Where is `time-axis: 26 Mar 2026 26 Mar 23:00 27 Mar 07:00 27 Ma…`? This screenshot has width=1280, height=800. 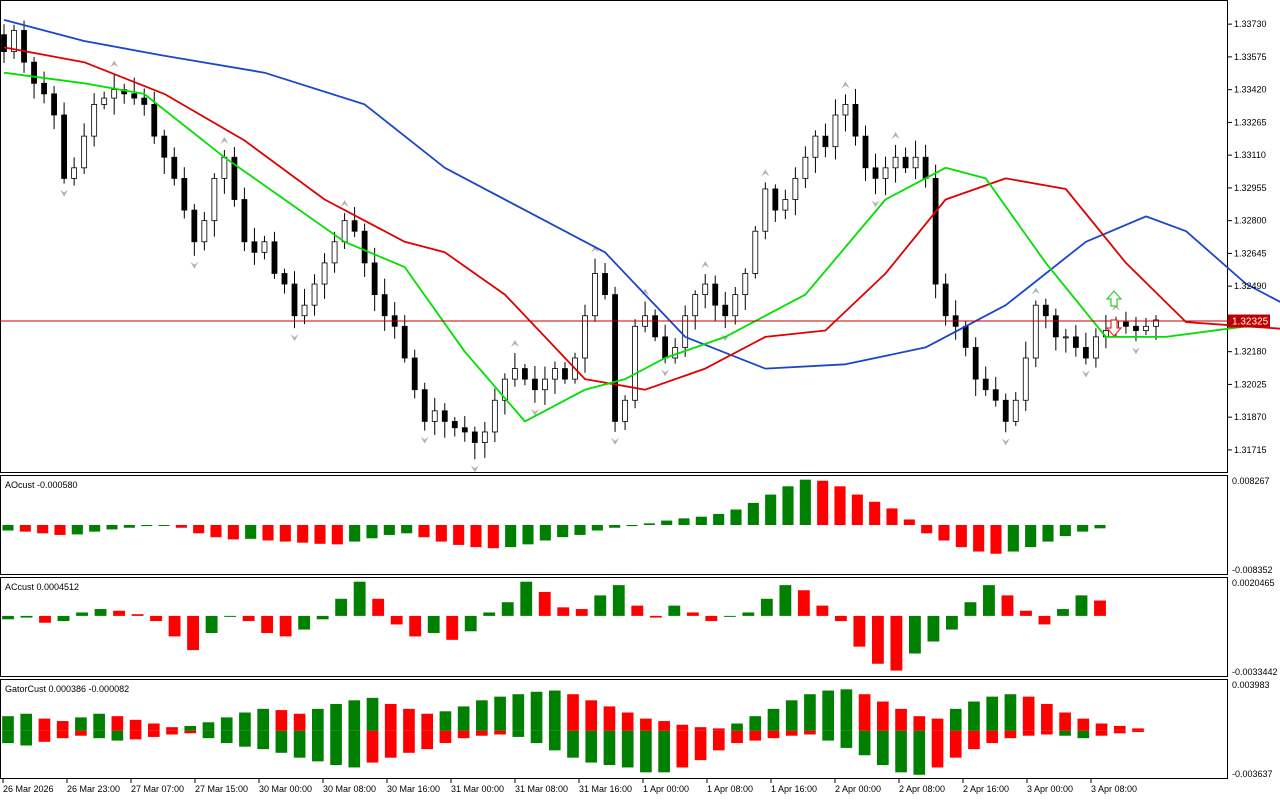 time-axis: 26 Mar 2026 26 Mar 23:00 27 Mar 07:00 27 Ma… is located at coordinates (569, 786).